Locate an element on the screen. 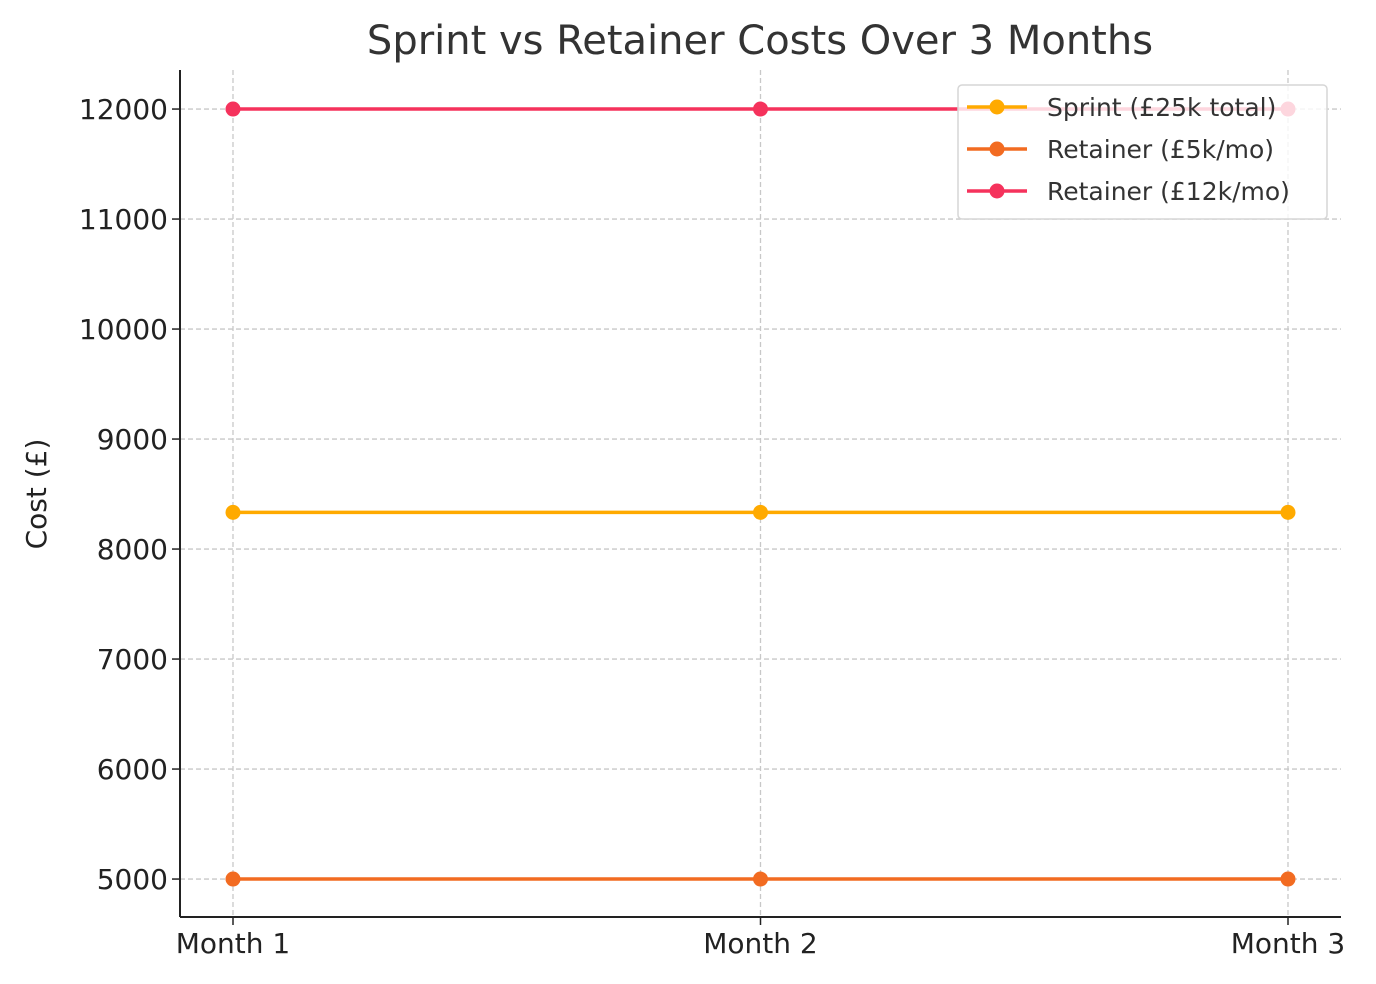 The width and height of the screenshot is (1376, 984). y-tick-label: 9000 is located at coordinates (132, 439).